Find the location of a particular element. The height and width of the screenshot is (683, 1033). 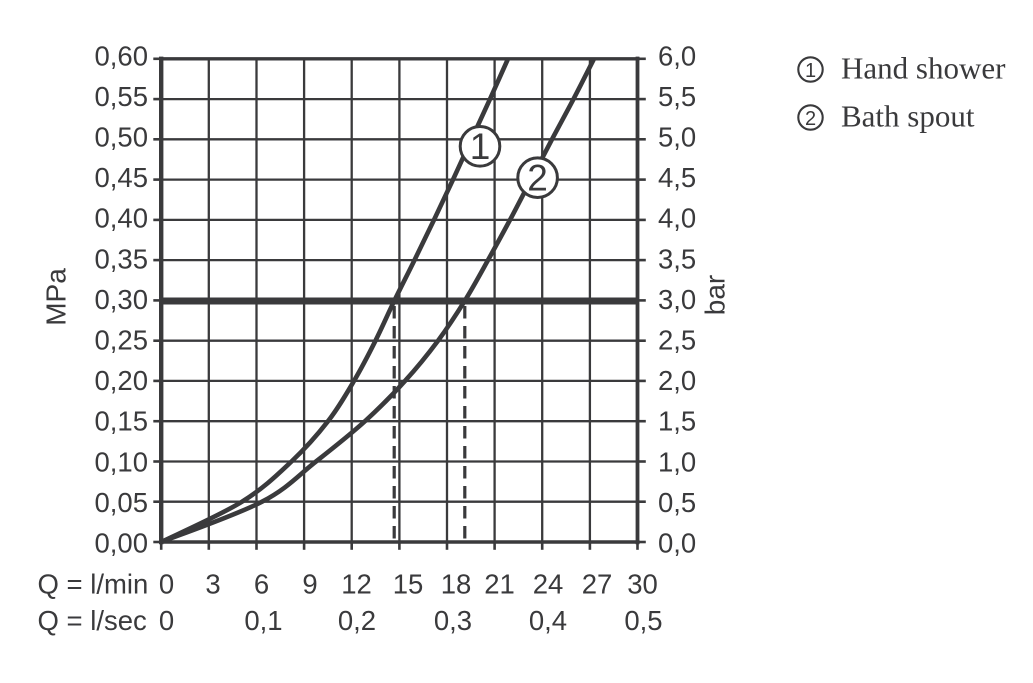

svg-text: 0,0 is located at coordinates (677, 543).